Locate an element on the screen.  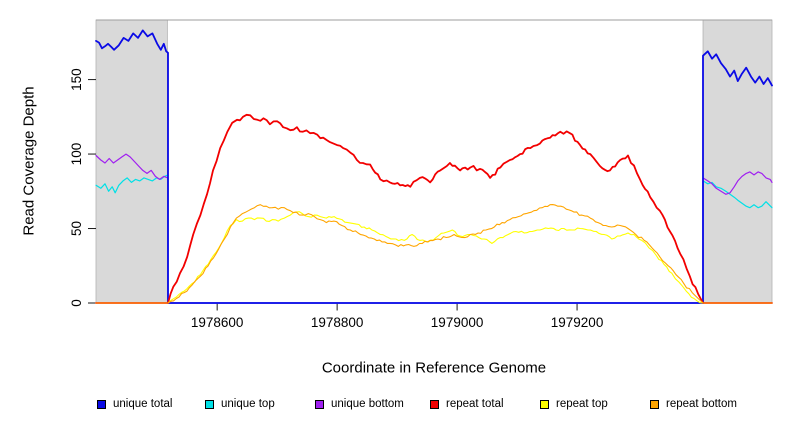
shaded-flank-left is located at coordinates (131, 161).